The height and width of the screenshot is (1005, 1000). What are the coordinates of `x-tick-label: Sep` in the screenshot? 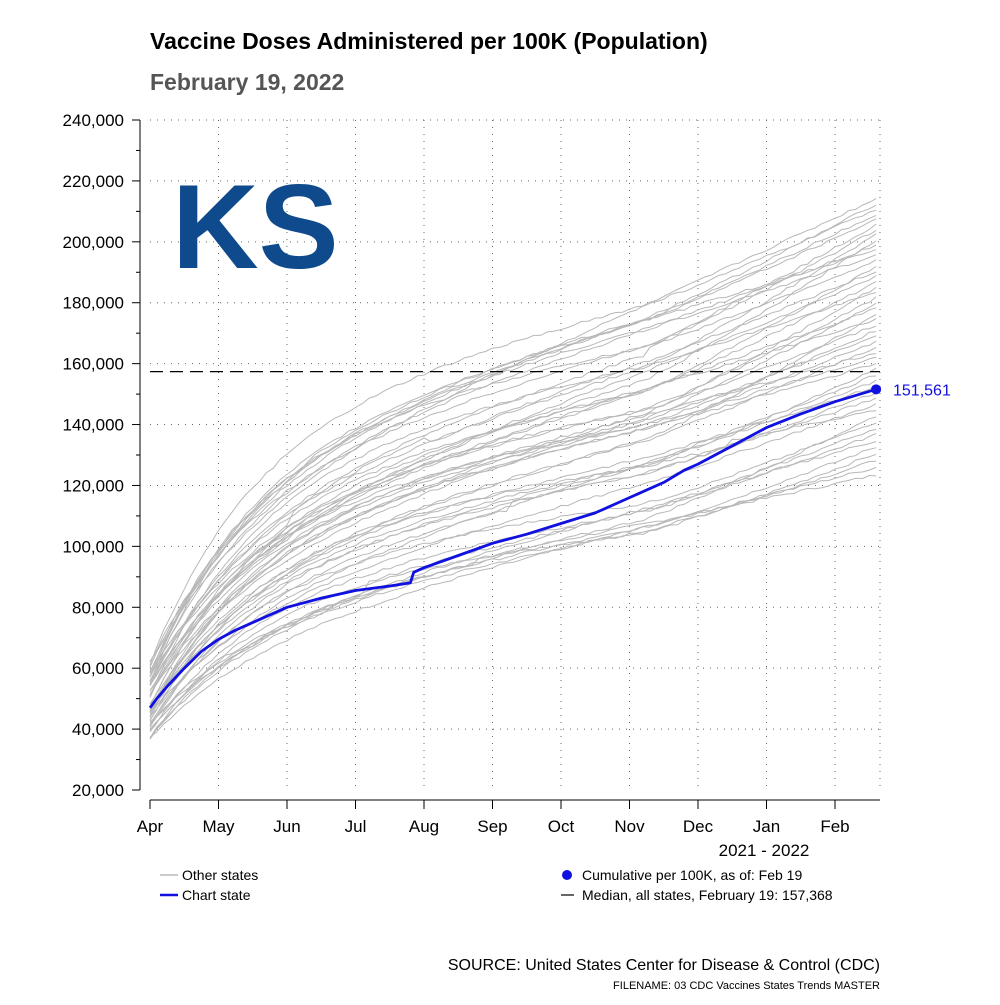 It's located at (492, 826).